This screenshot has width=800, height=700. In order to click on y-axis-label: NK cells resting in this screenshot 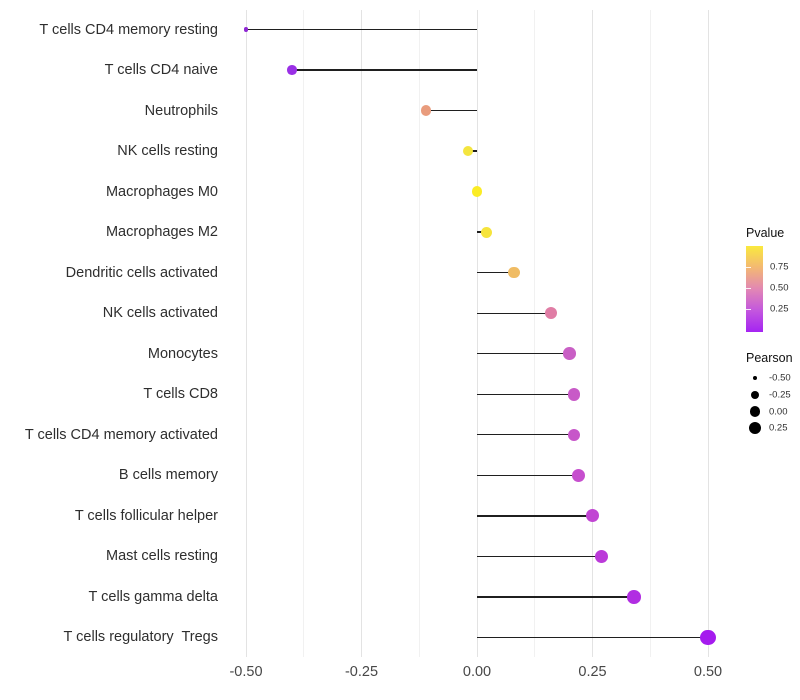, I will do `click(167, 151)`.